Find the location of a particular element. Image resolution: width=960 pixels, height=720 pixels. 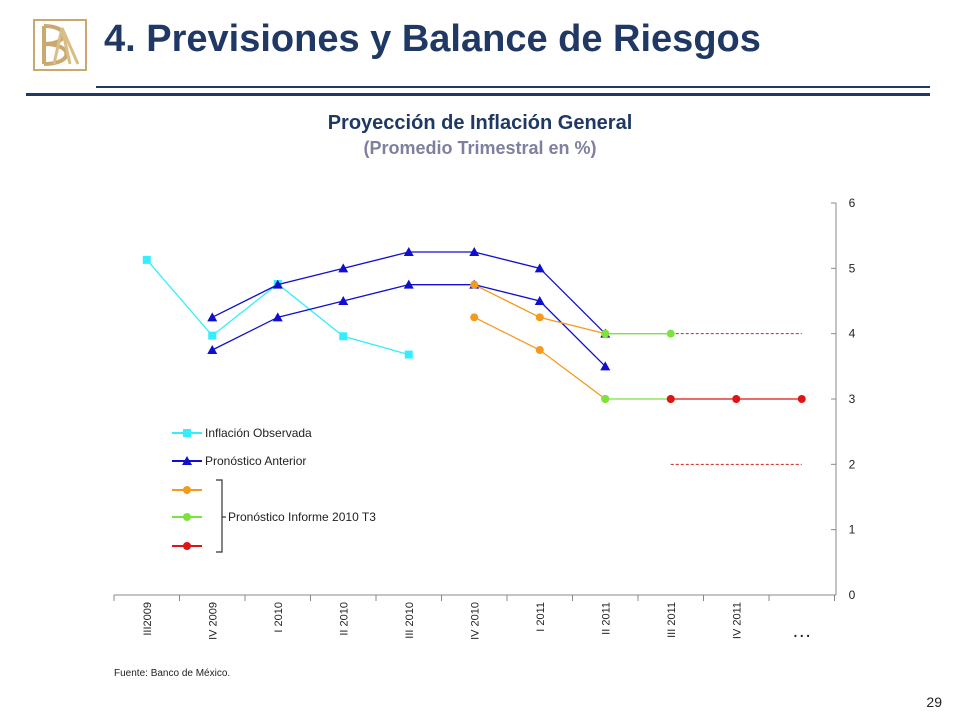

y-tick-label: 4 is located at coordinates (852, 334).